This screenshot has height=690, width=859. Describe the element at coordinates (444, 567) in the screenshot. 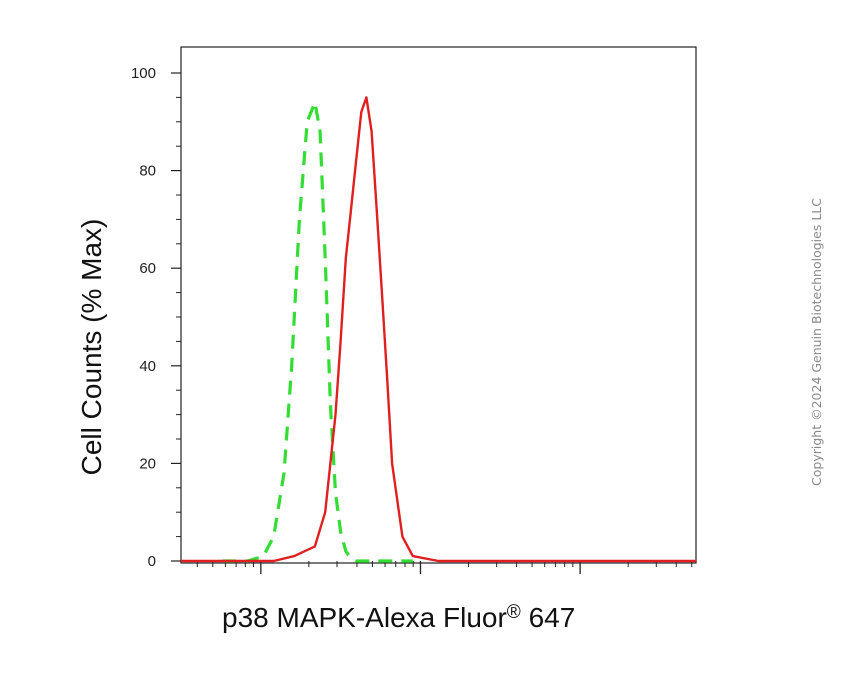

I see `x-axis-ticks` at that location.